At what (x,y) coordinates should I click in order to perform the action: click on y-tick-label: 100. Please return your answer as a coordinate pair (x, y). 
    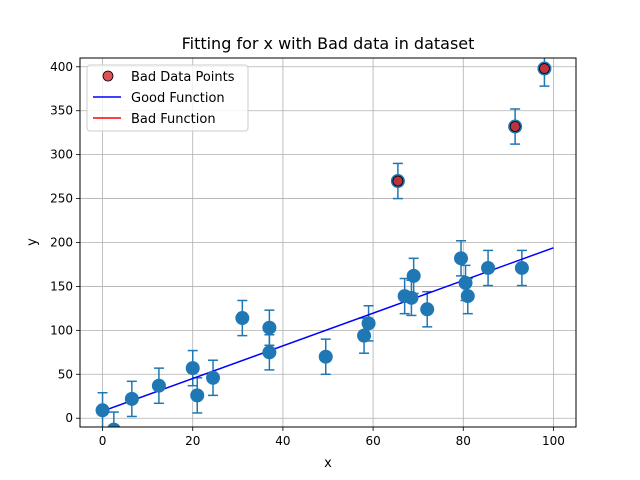
    Looking at the image, I should click on (61, 330).